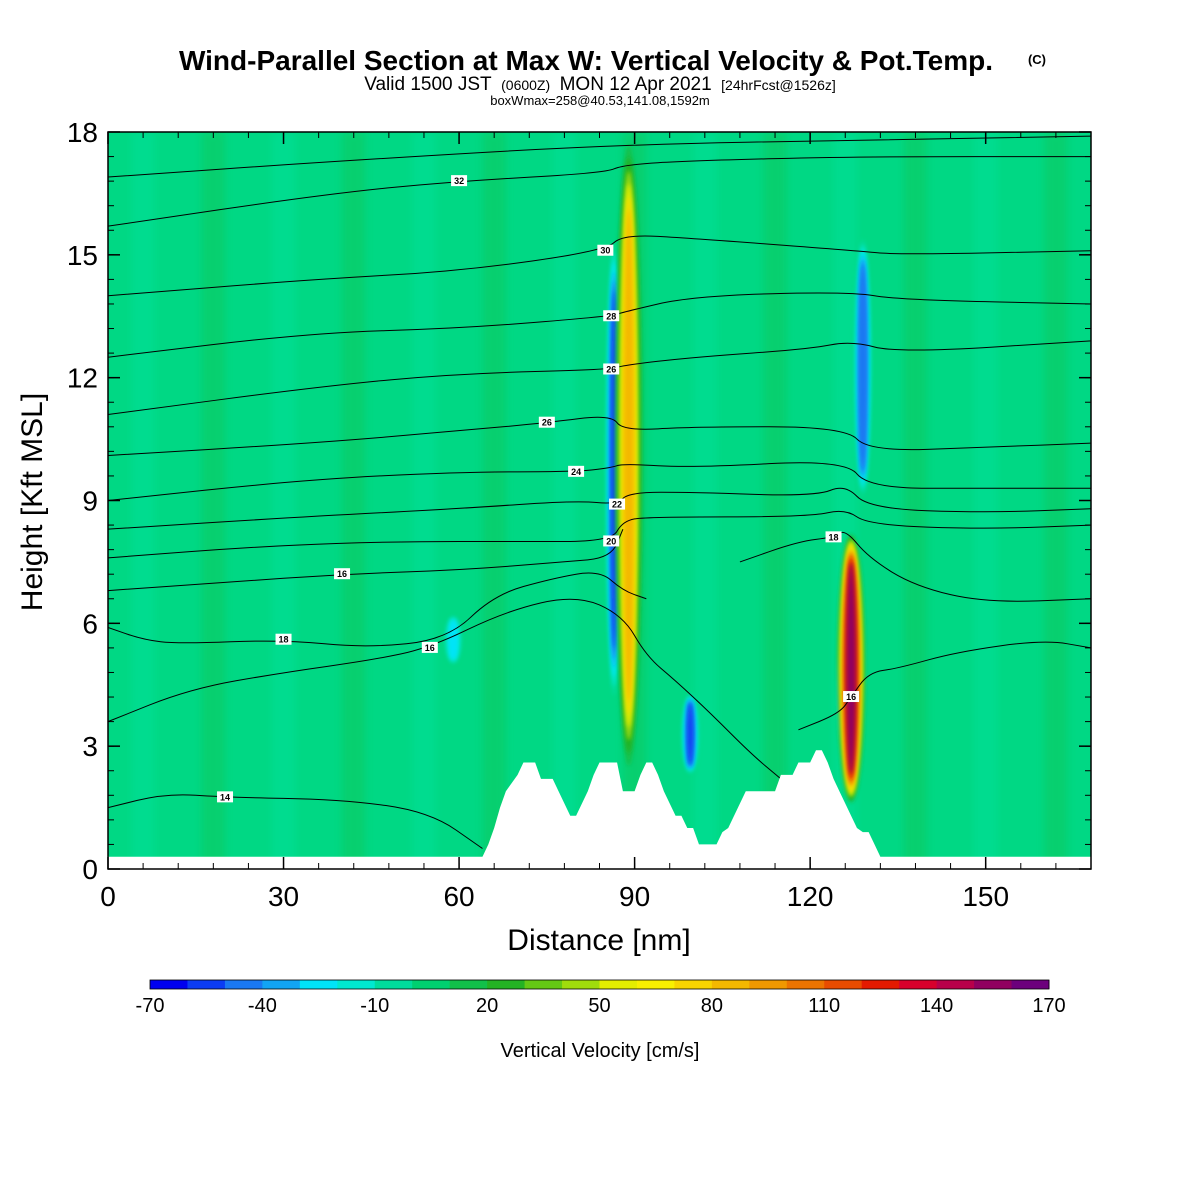 This screenshot has width=1200, height=1200. Describe the element at coordinates (634, 896) in the screenshot. I see `x-tick-label: 90` at that location.